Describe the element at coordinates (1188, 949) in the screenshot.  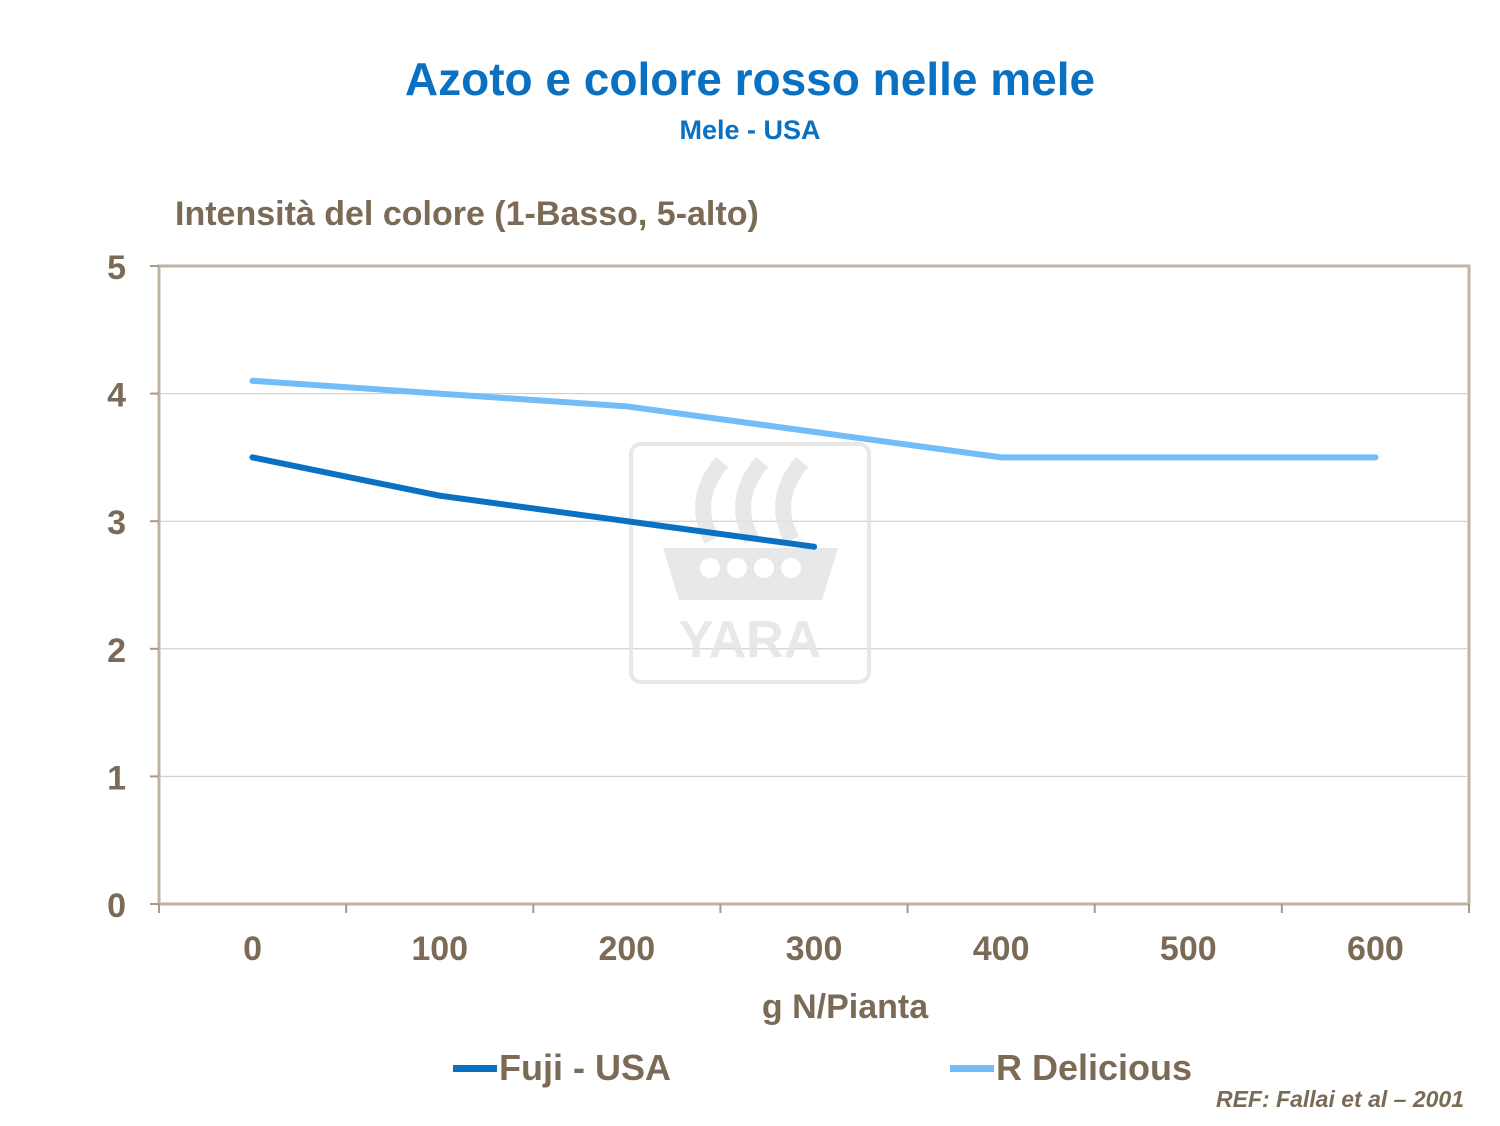
I see `x-tick-label: 500` at that location.